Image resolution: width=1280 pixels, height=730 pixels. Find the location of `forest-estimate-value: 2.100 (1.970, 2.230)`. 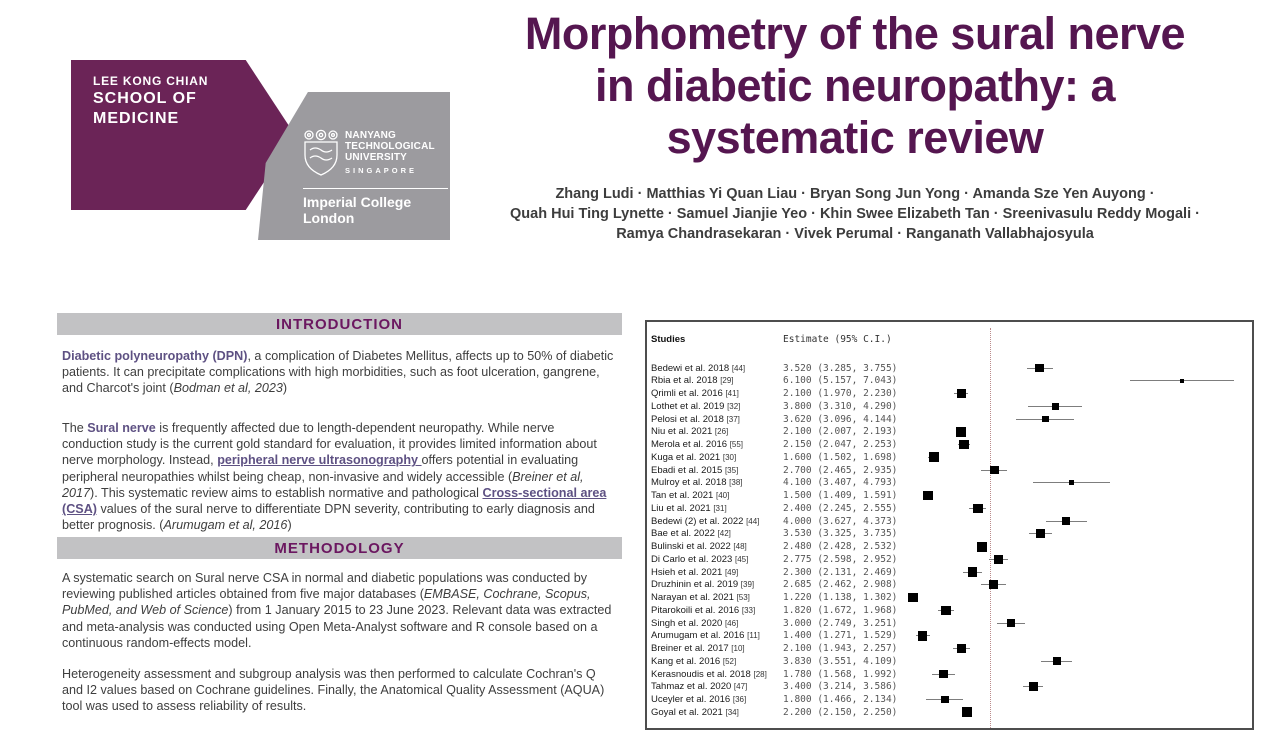

forest-estimate-value: 2.100 (1.970, 2.230) is located at coordinates (840, 393).